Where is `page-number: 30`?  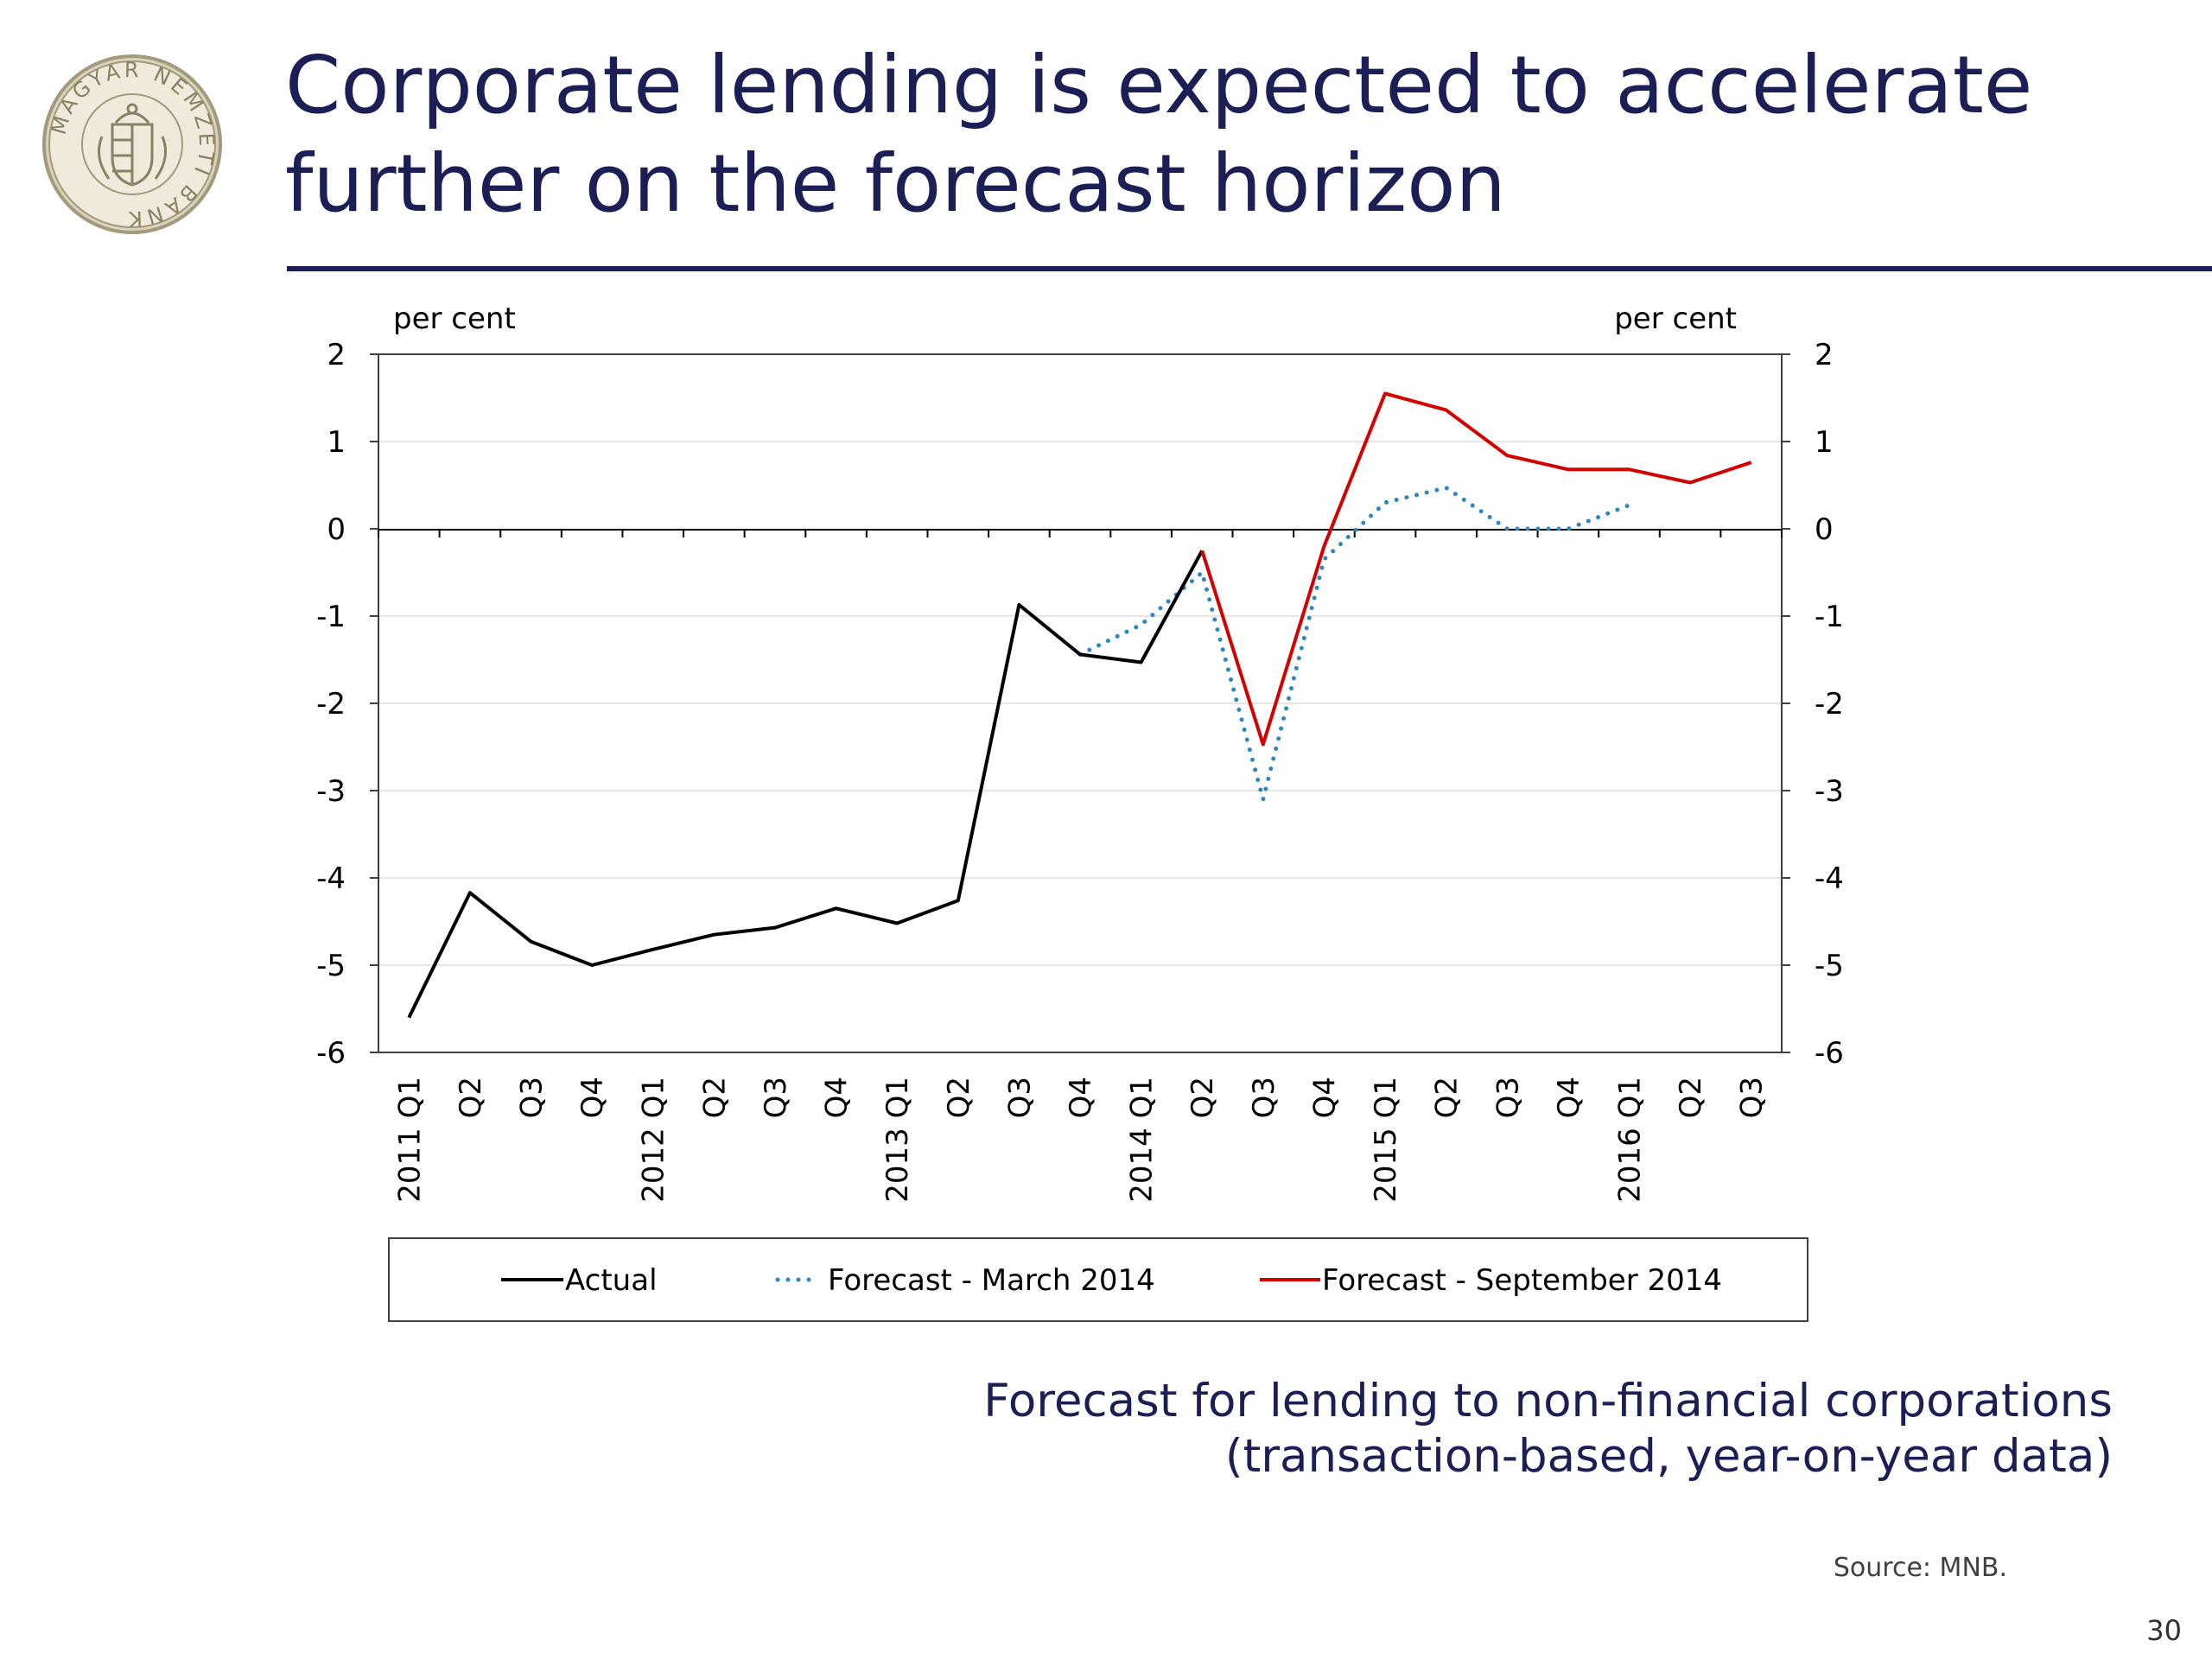
page-number: 30 is located at coordinates (2164, 1630).